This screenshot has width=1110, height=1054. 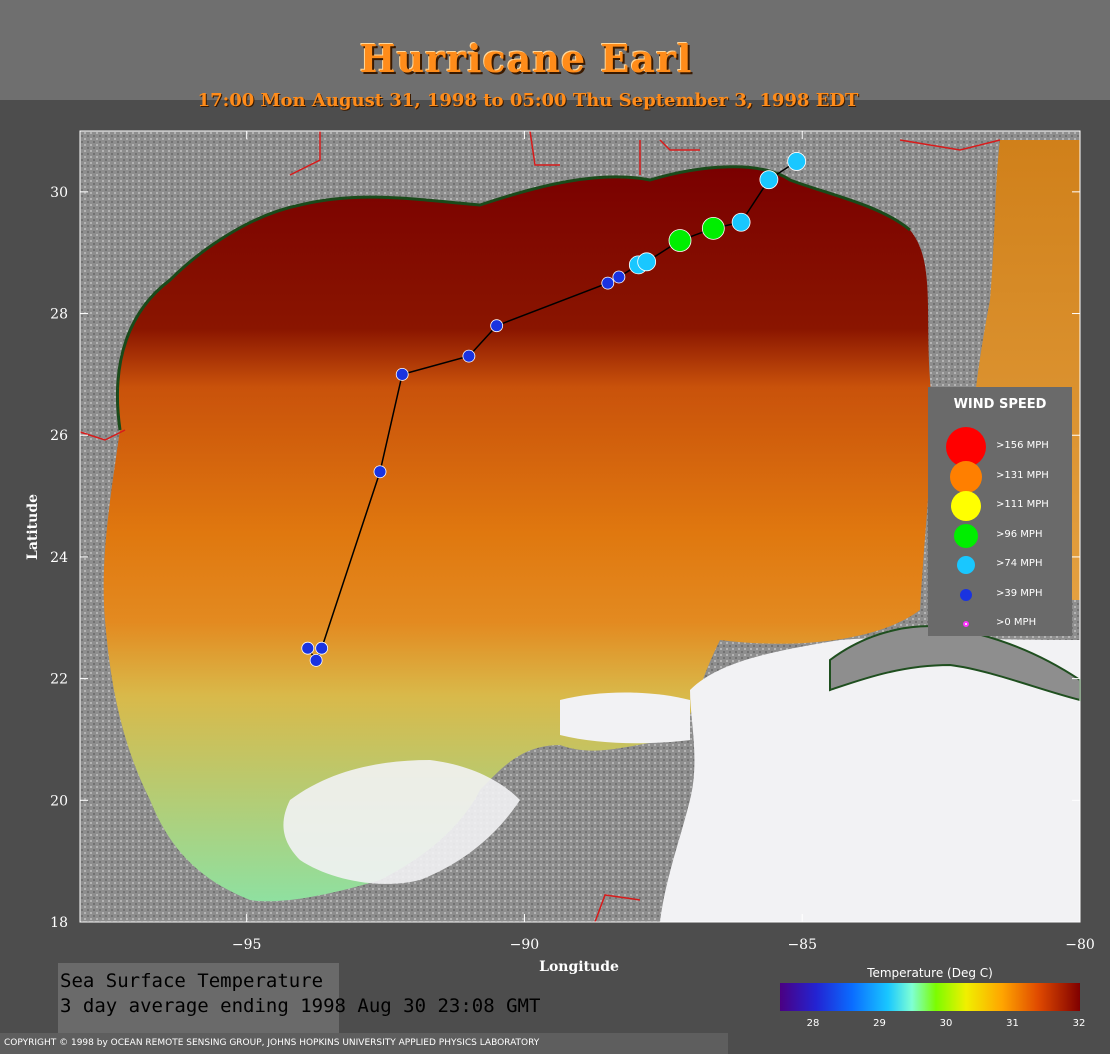 What do you see at coordinates (930, 997) in the screenshot?
I see `colorbar` at bounding box center [930, 997].